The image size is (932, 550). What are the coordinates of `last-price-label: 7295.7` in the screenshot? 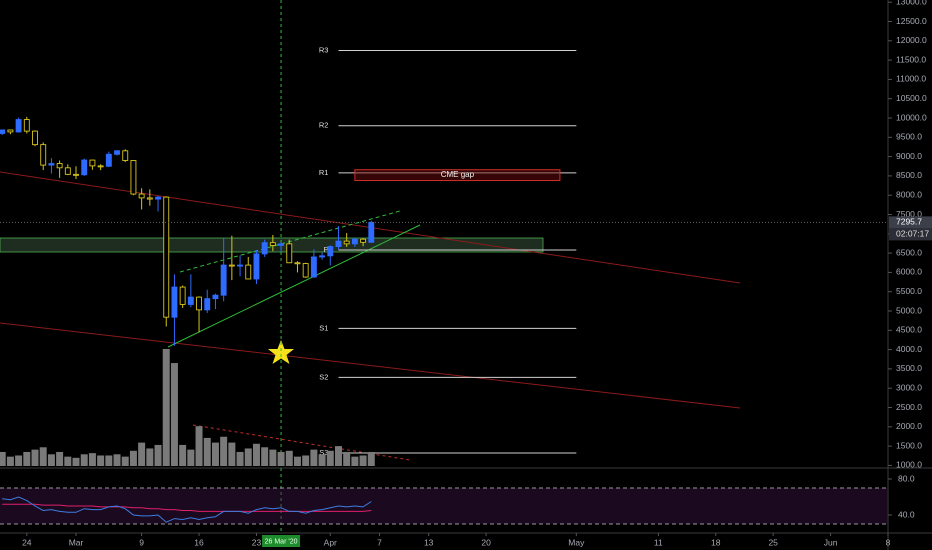 It's located at (909, 222).